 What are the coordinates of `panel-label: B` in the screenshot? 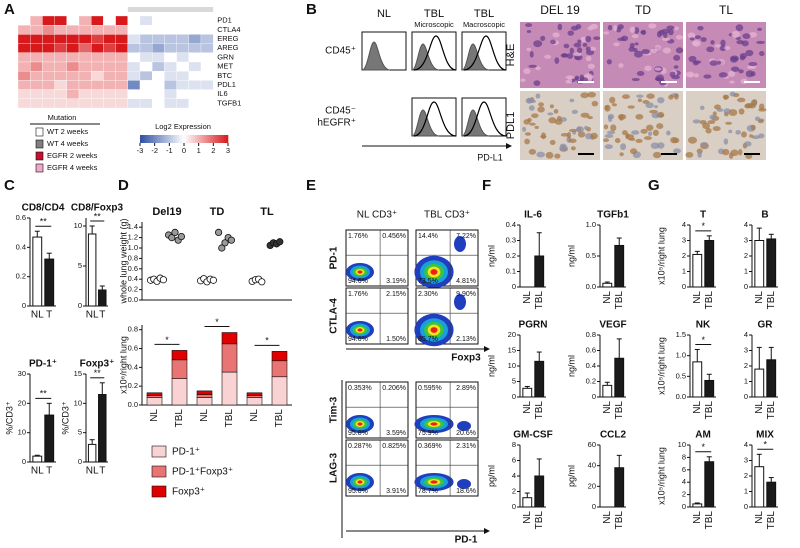 It's located at (311, 9).